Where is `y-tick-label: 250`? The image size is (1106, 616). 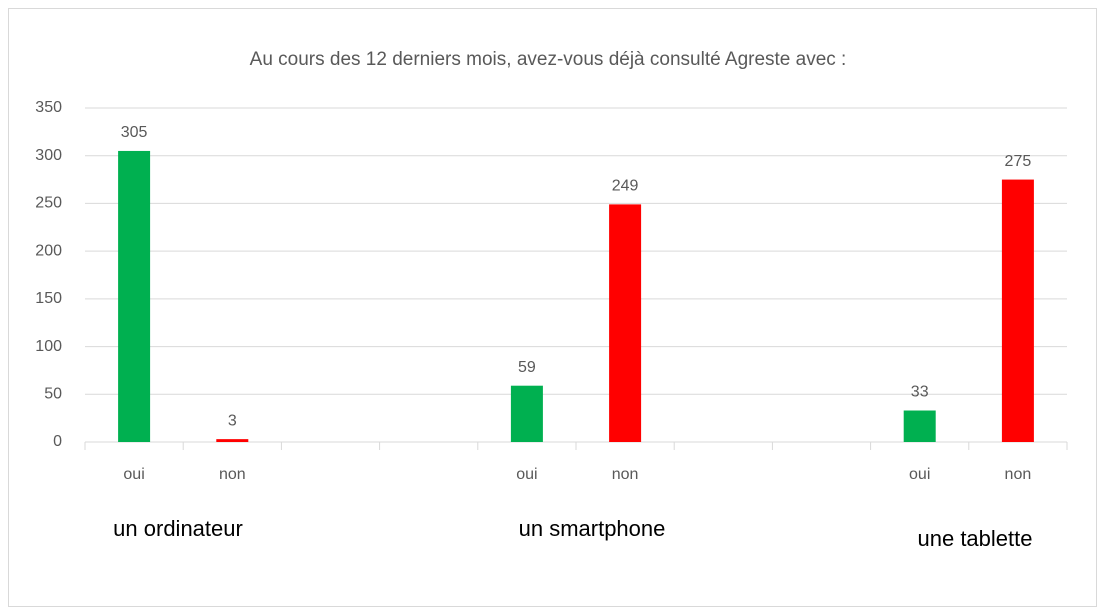 y-tick-label: 250 is located at coordinates (48, 203).